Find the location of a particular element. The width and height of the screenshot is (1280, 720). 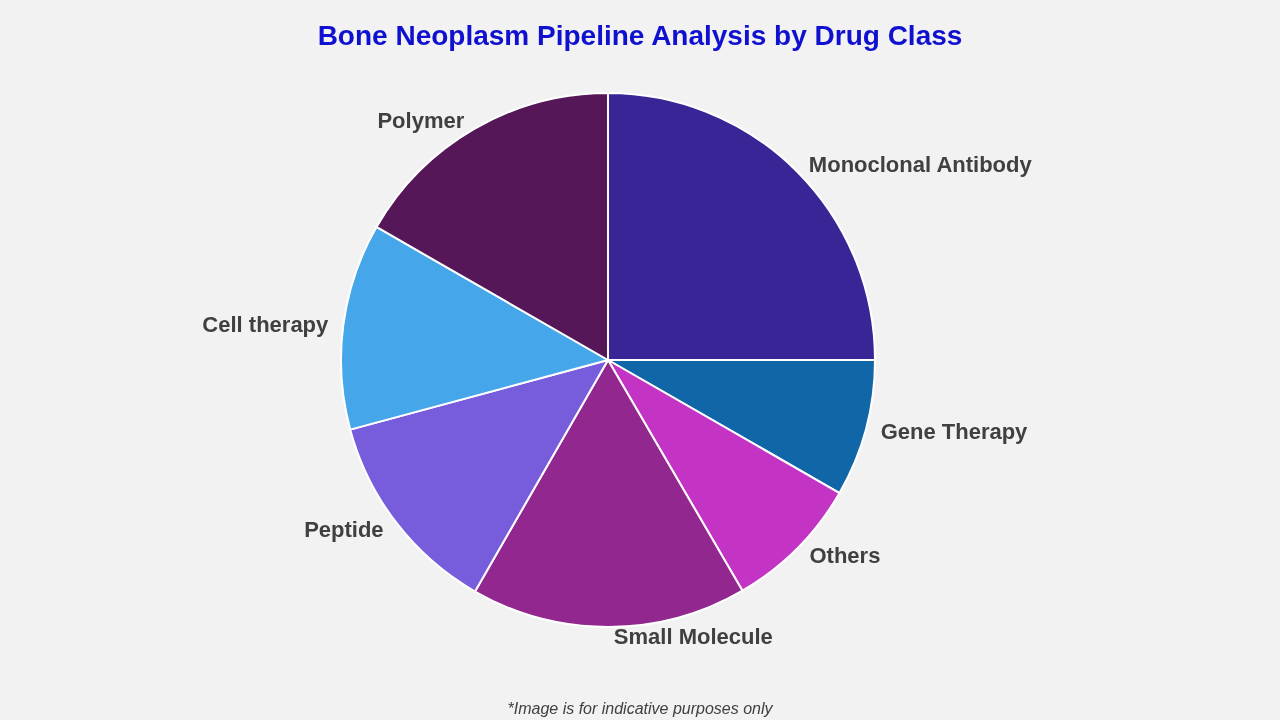

slice-label: Cell therapy is located at coordinates (266, 324).